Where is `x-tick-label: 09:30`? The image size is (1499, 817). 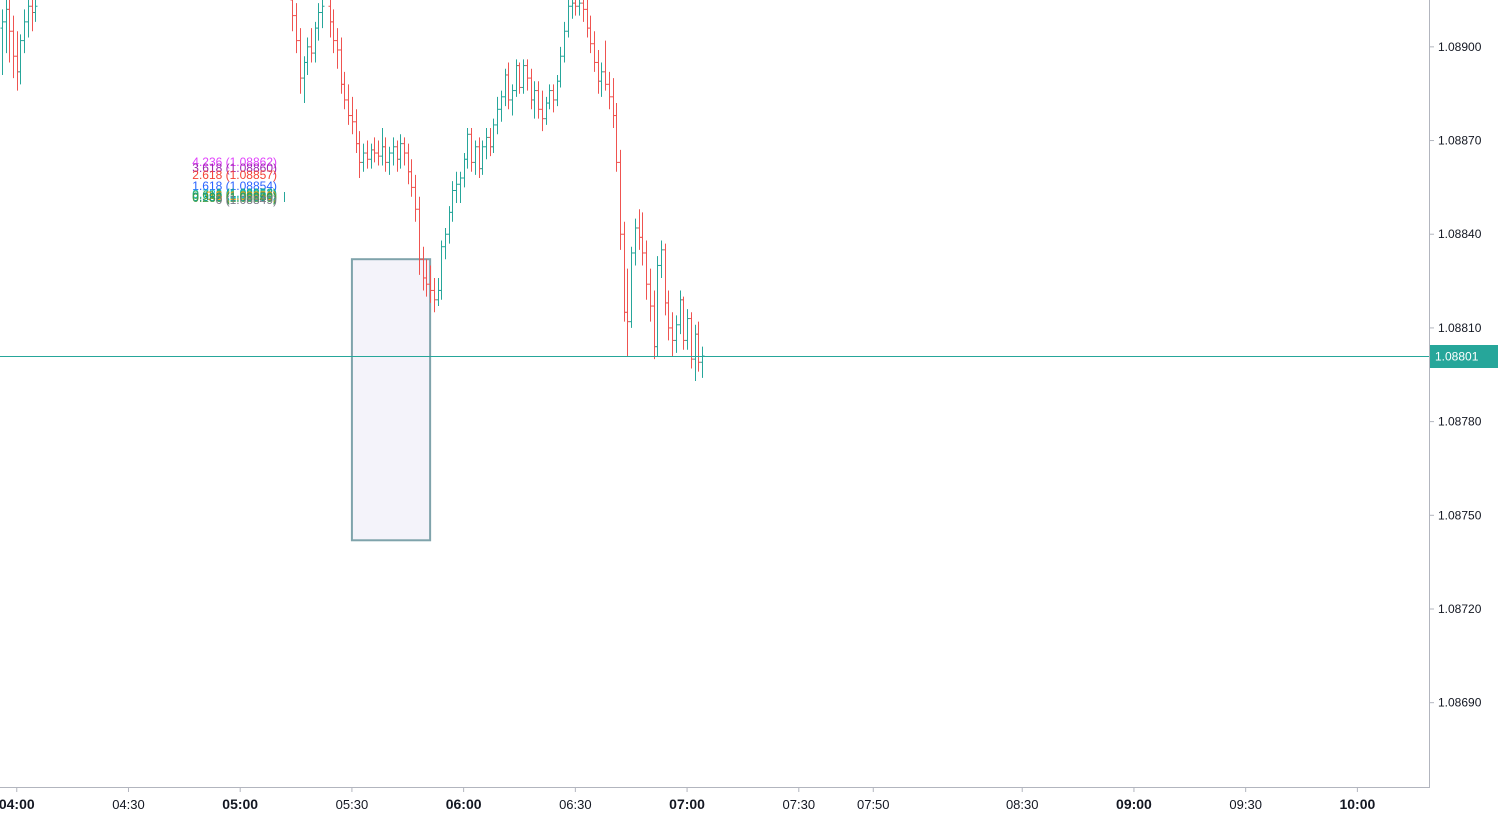 x-tick-label: 09:30 is located at coordinates (1245, 804).